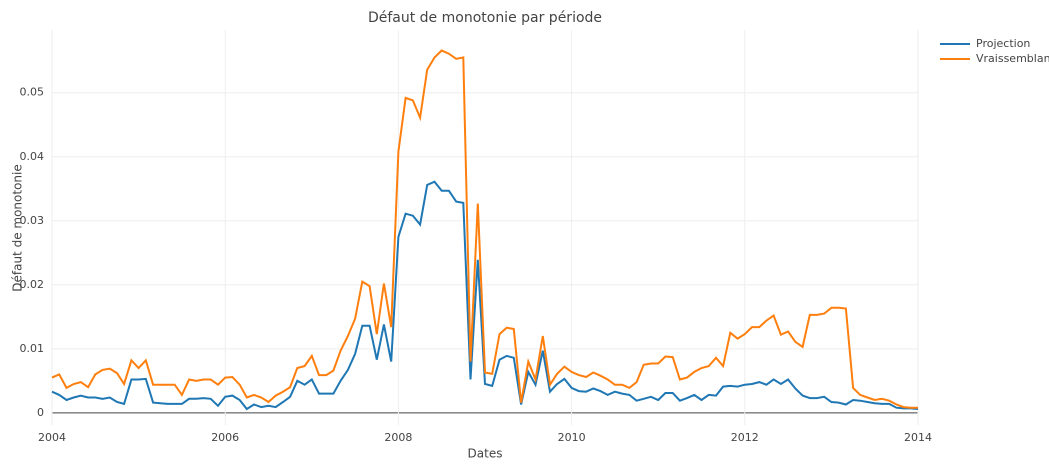 The height and width of the screenshot is (465, 1049). Describe the element at coordinates (40, 412) in the screenshot. I see `y-tick-label: 0` at that location.